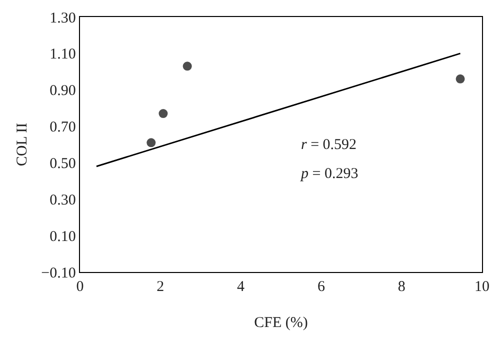 The height and width of the screenshot is (338, 500). Describe the element at coordinates (80, 287) in the screenshot. I see `x-tick-label: 0` at that location.